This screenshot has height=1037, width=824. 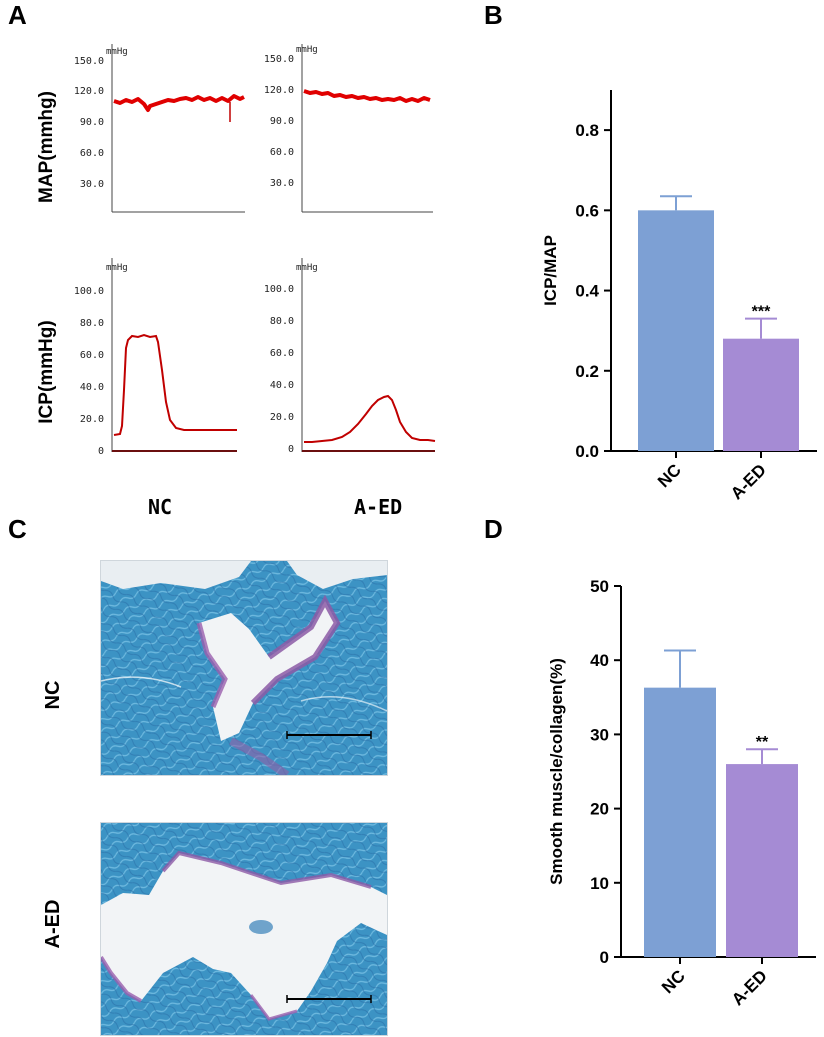 I want to click on y-axis-label: Smooth muscle/collagen(%), so click(x=556, y=771).